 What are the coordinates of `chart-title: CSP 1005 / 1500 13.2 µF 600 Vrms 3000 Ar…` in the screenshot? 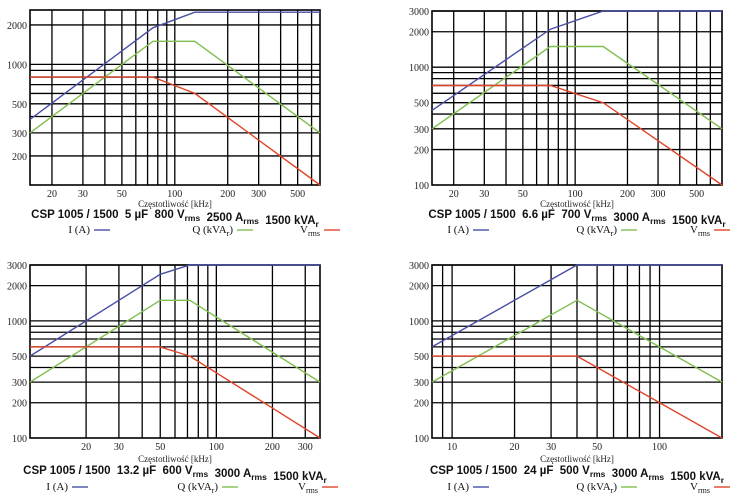 It's located at (175, 475).